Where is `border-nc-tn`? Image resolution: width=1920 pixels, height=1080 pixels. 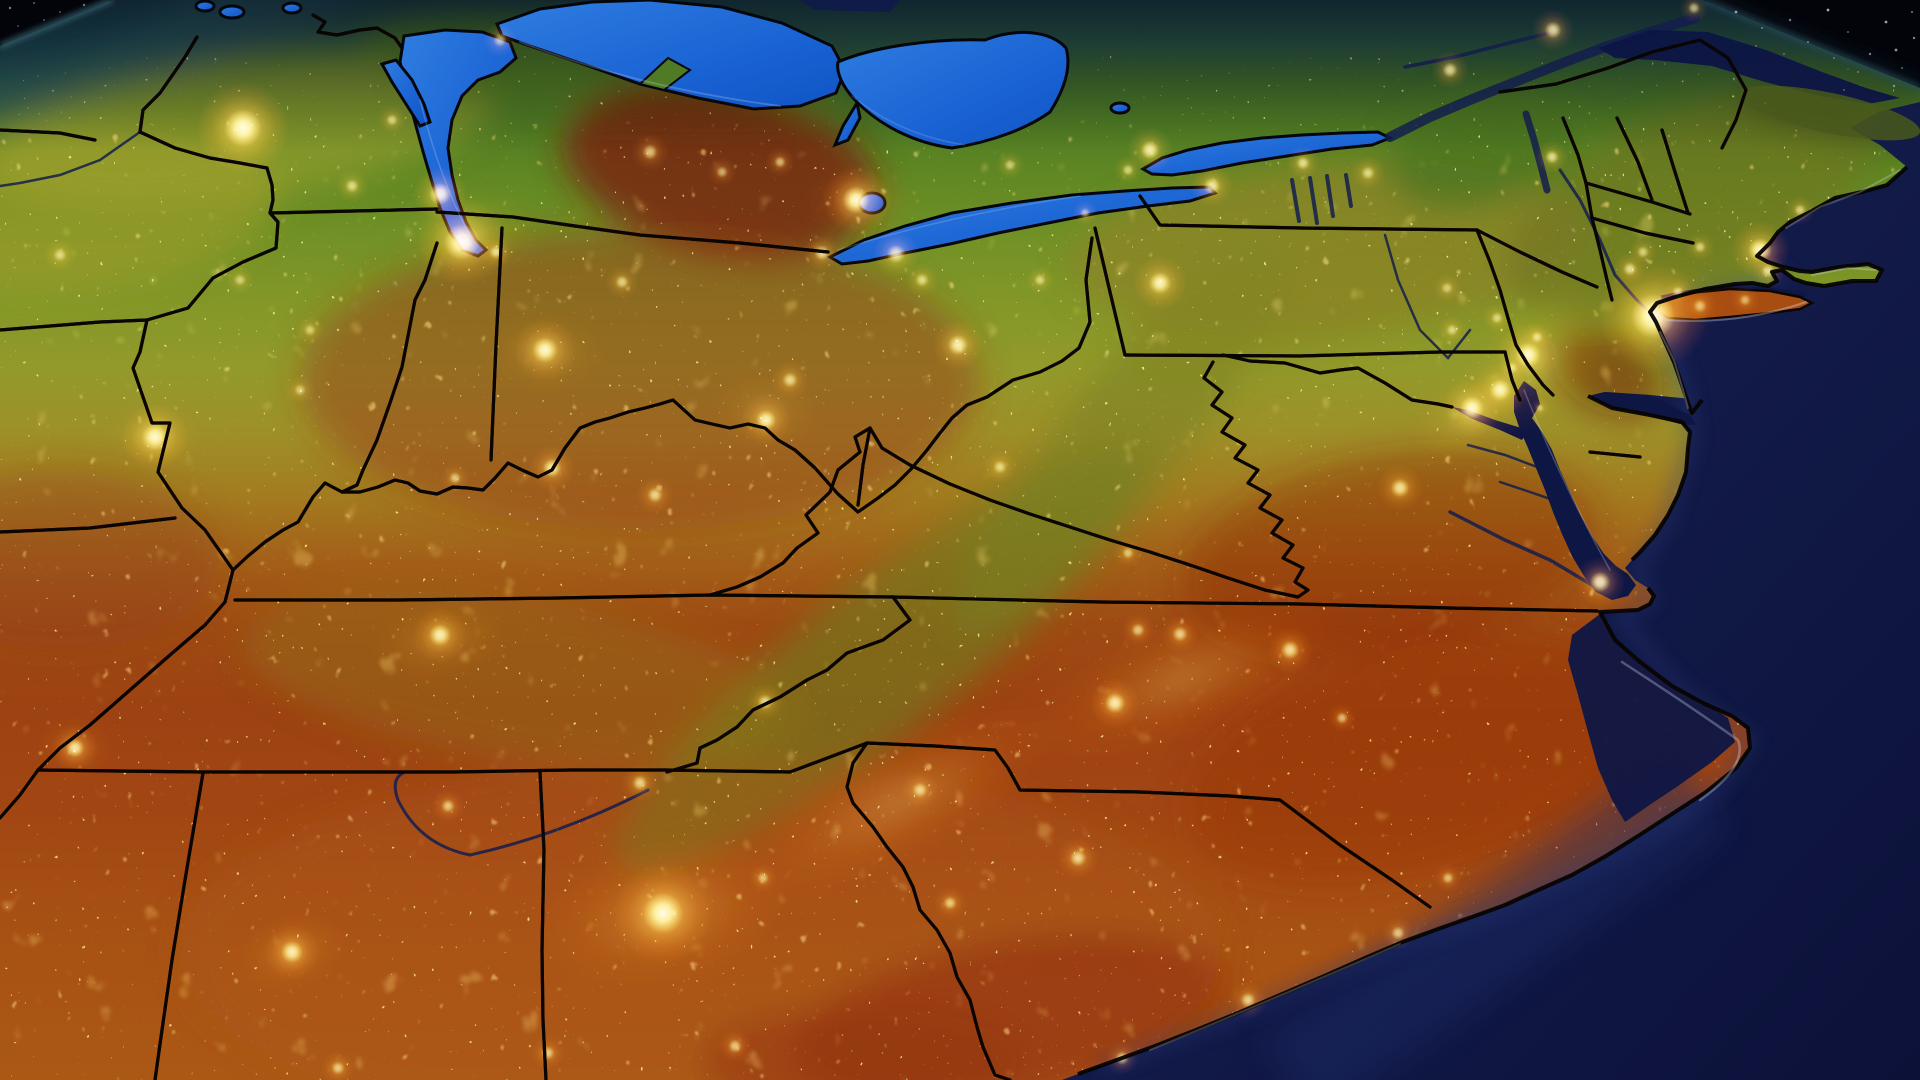 border-nc-tn is located at coordinates (788, 684).